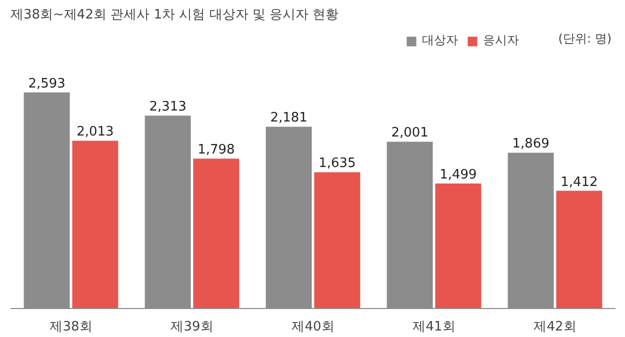 The height and width of the screenshot is (337, 625). What do you see at coordinates (555, 327) in the screenshot?
I see `x-tick-label: 제42회` at bounding box center [555, 327].